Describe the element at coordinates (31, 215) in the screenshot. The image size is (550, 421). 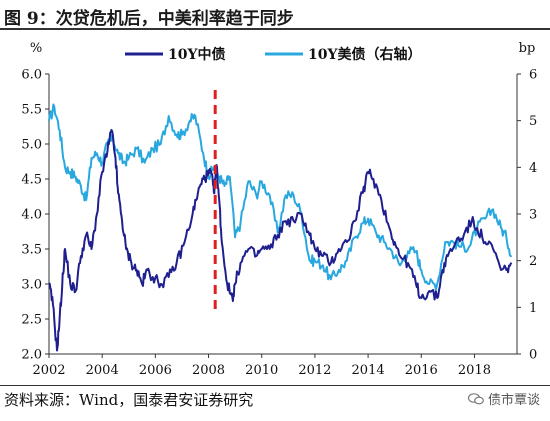
I see `left-tick-label: 4.0` at that location.